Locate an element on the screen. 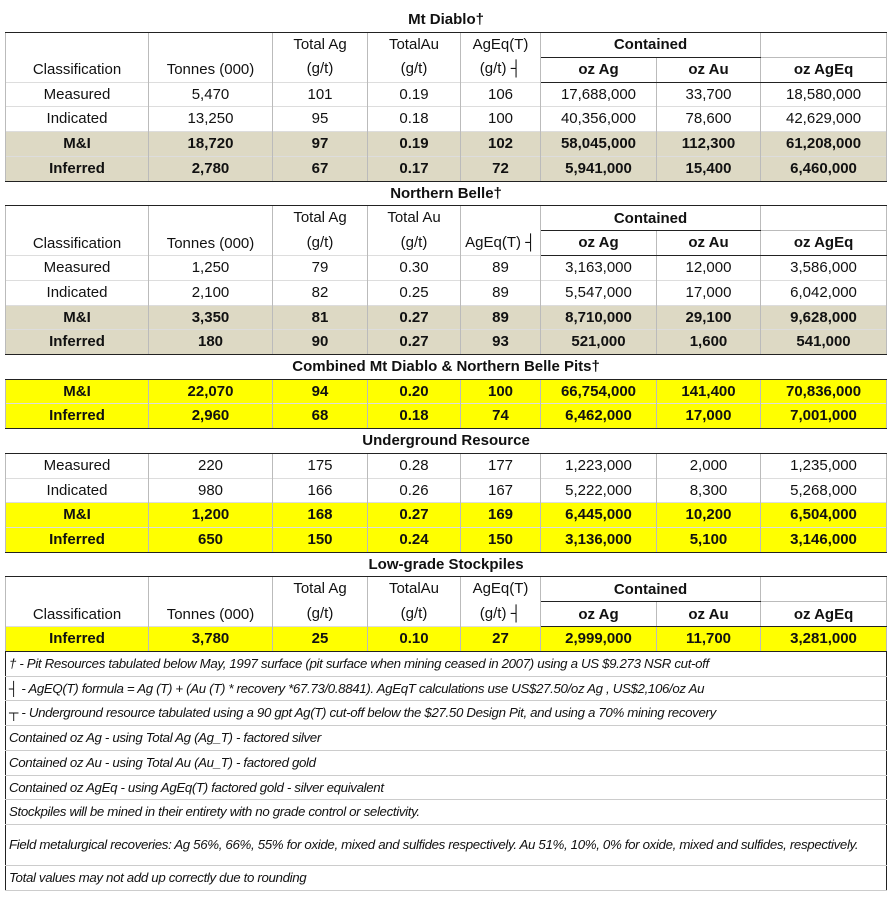  cell-ageq: 74 is located at coordinates (500, 416).